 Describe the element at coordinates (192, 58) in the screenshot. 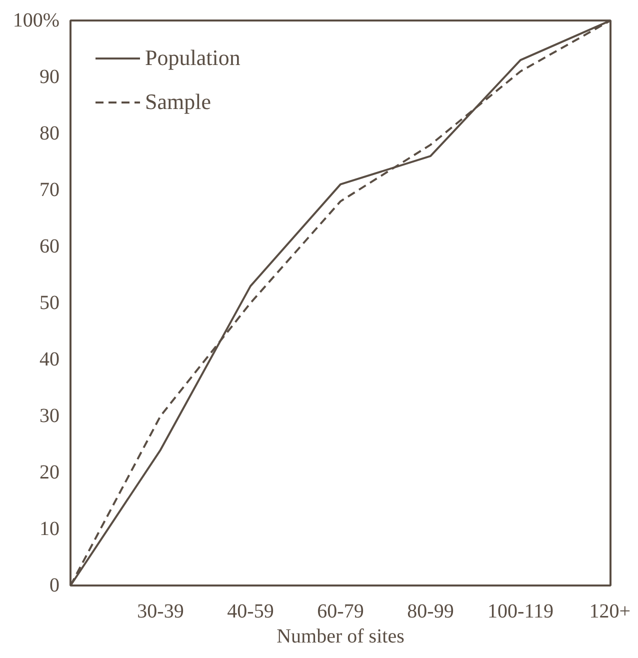

I see `legend-label: Population` at that location.